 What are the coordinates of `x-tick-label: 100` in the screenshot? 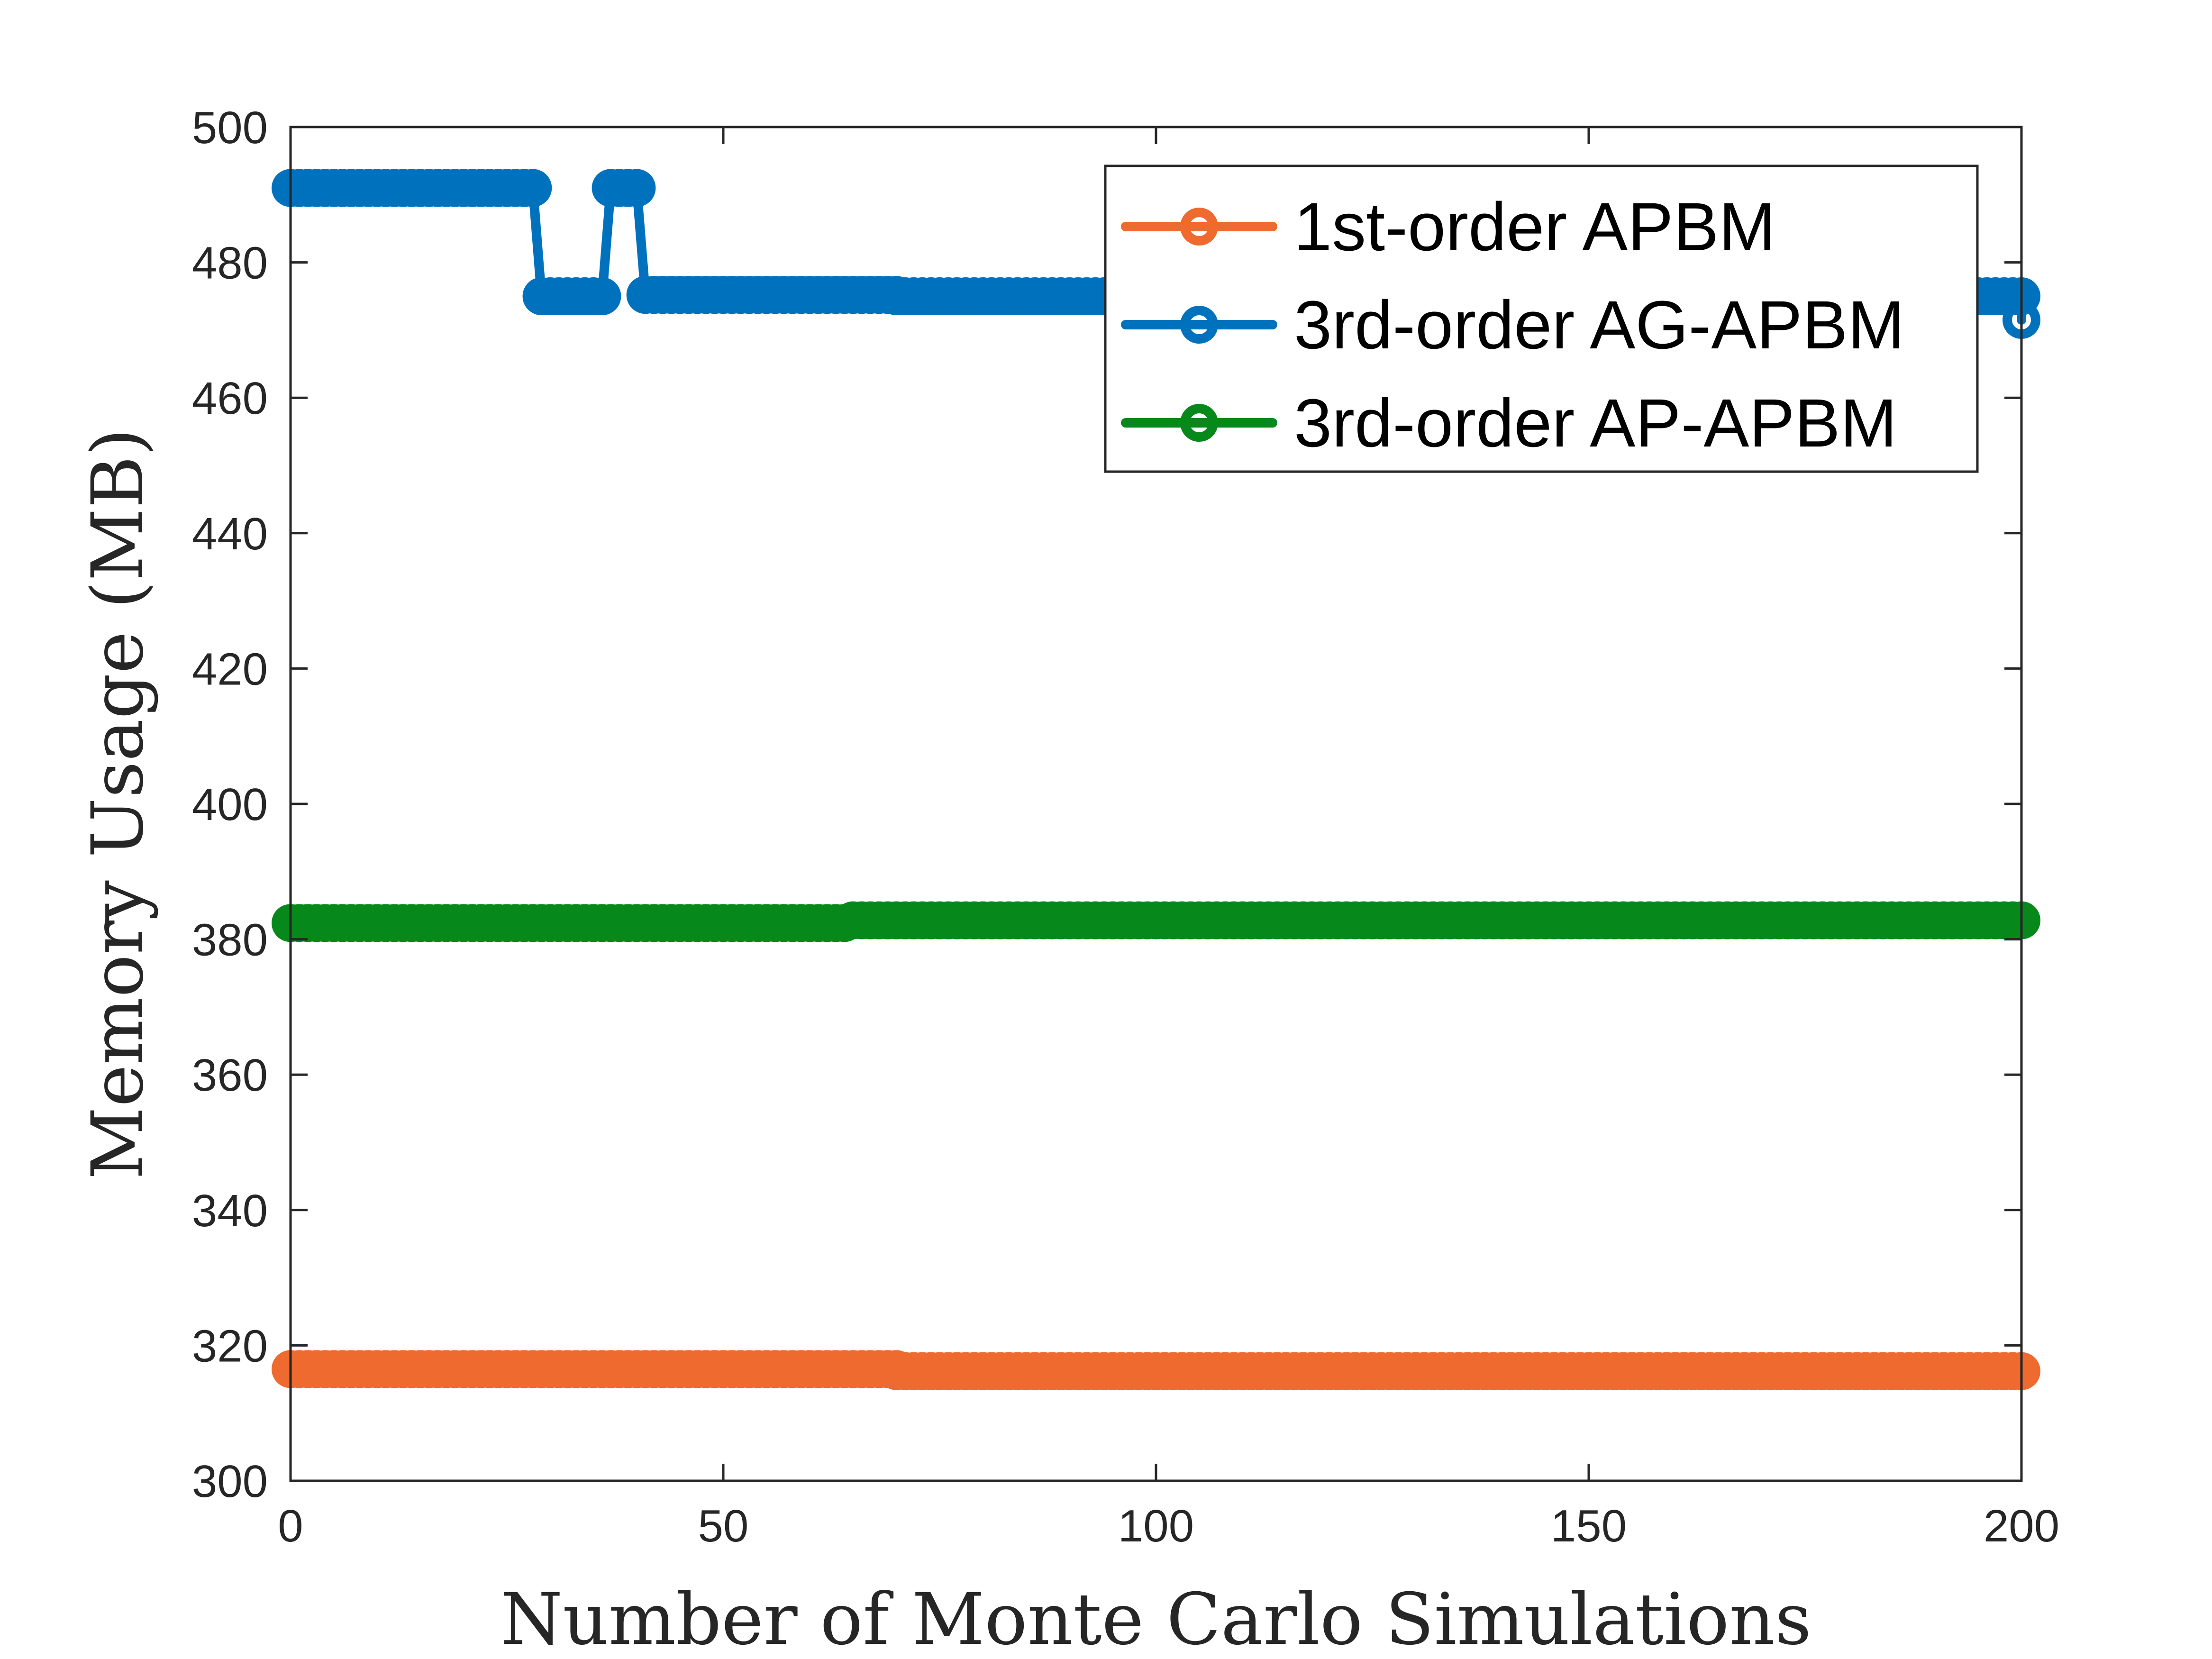 It's located at (1156, 1526).